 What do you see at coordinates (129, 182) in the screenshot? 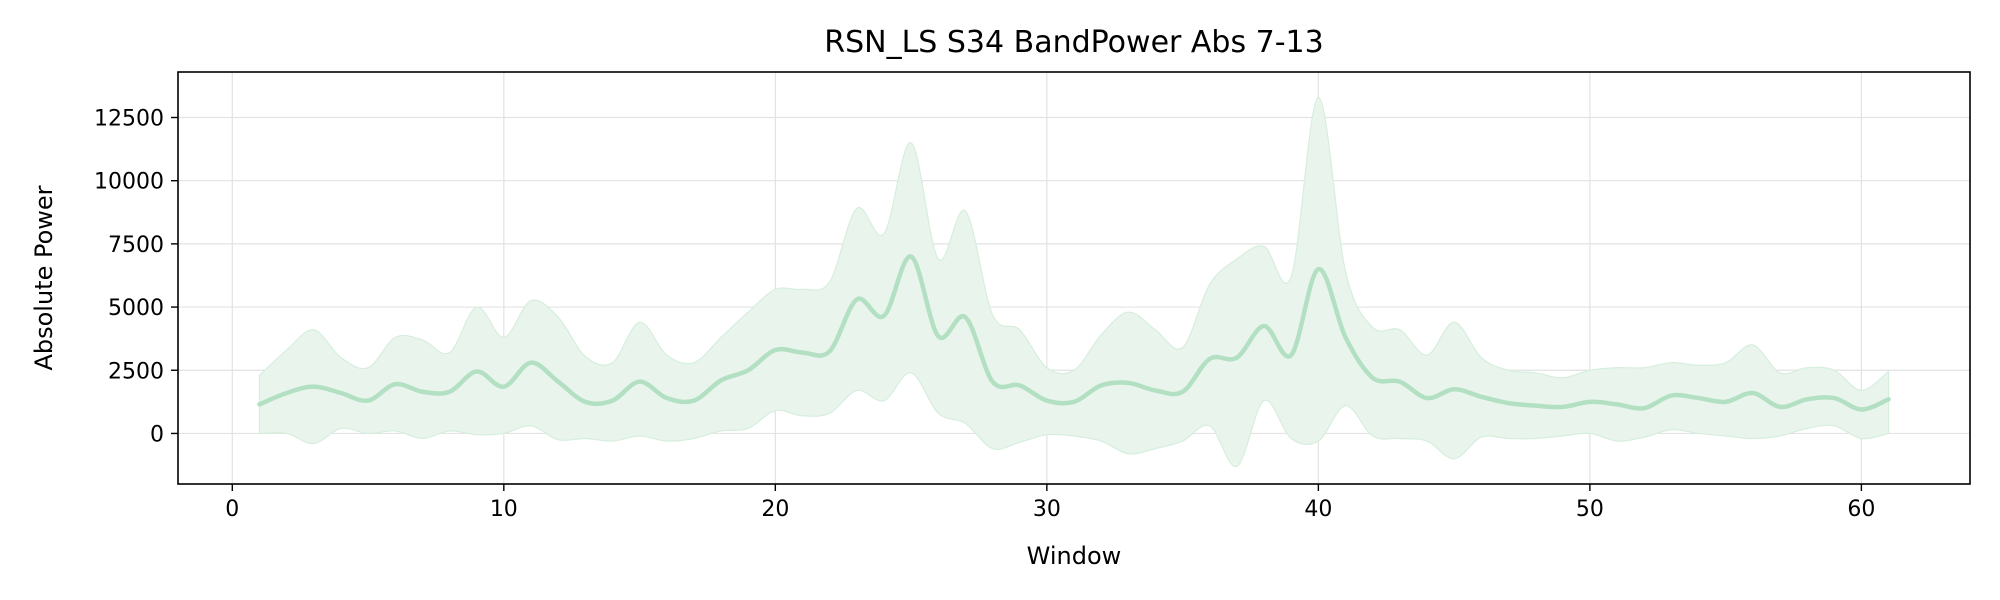
I see `y-tick-label: 10000` at bounding box center [129, 182].